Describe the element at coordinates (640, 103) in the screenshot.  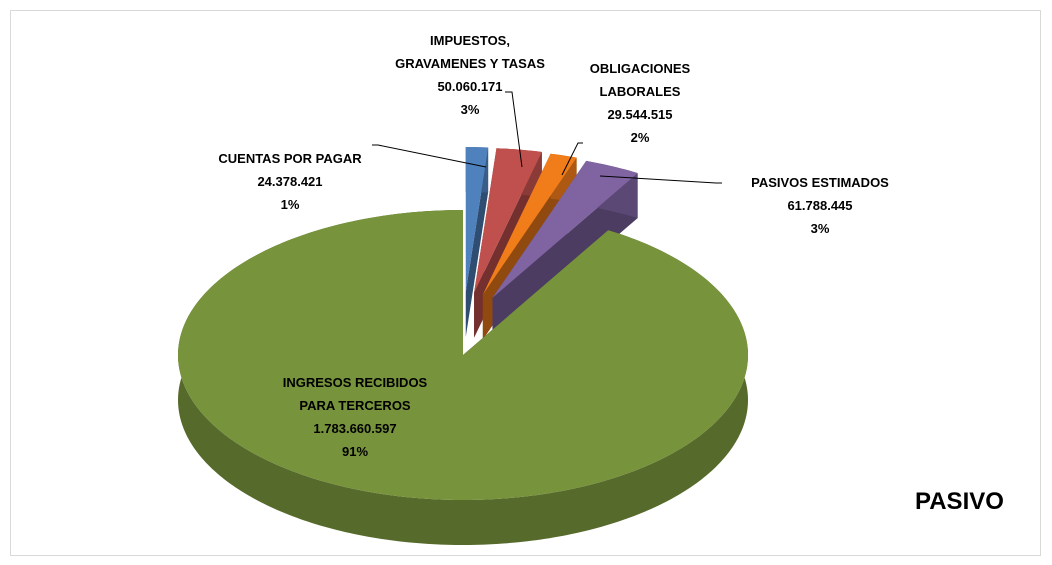
I see `data-label: OBLIGACIONES LABORALES 29.544.515 2%` at that location.